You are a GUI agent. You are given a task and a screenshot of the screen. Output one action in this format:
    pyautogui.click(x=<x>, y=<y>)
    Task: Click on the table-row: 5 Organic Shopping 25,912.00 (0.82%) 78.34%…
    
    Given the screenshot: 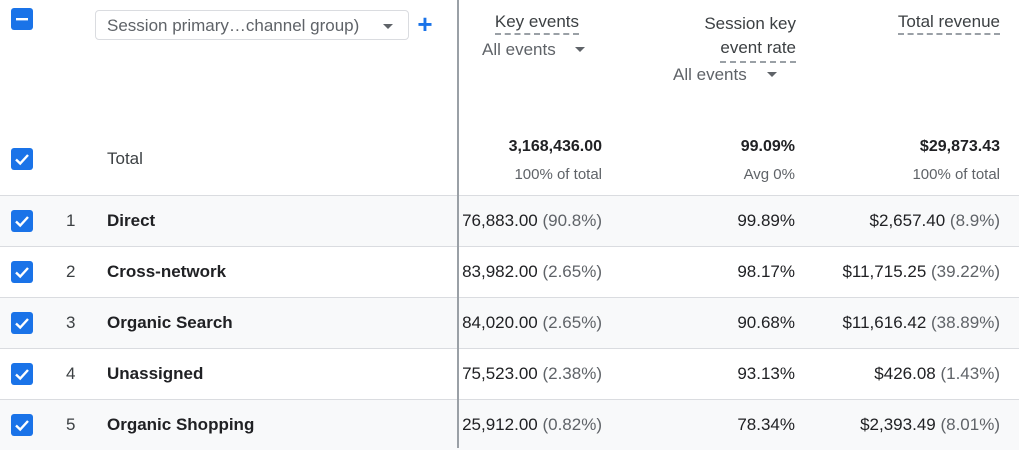 What is the action you would take?
    pyautogui.click(x=509, y=424)
    